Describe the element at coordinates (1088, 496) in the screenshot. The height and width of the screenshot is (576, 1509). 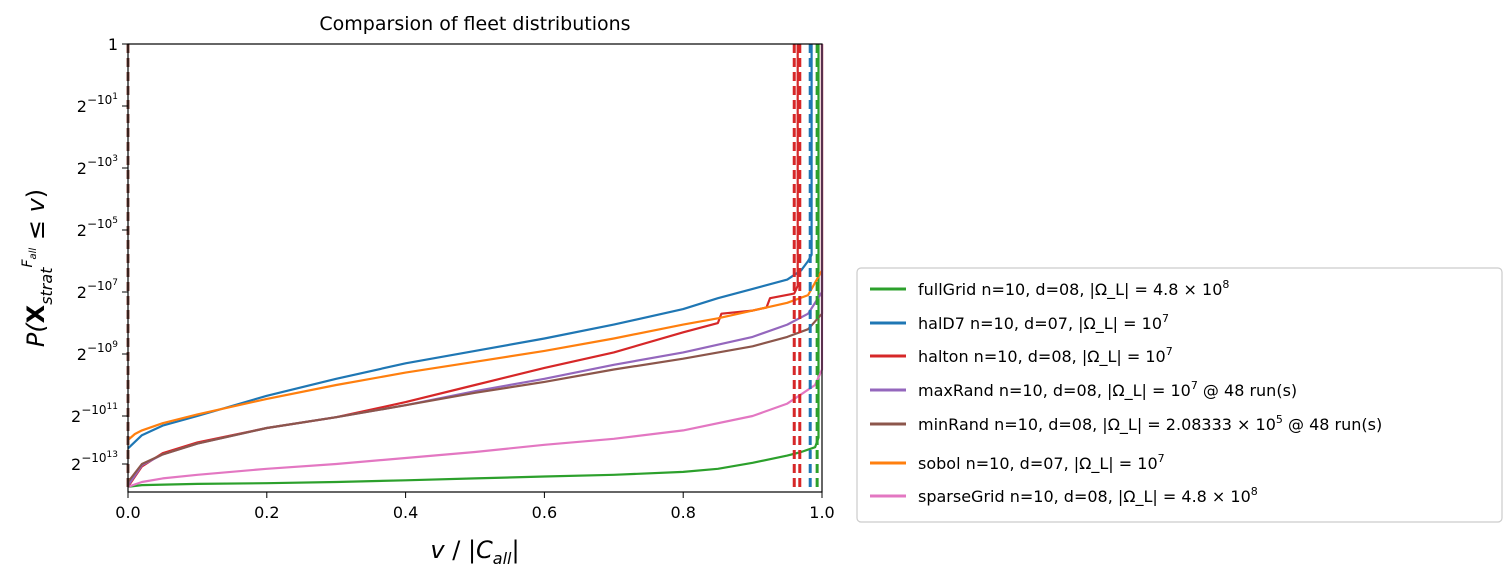
I see `legend-label-6: sparseGrid n=10, d=08, |Ω_L| = 4.8 × 108` at that location.